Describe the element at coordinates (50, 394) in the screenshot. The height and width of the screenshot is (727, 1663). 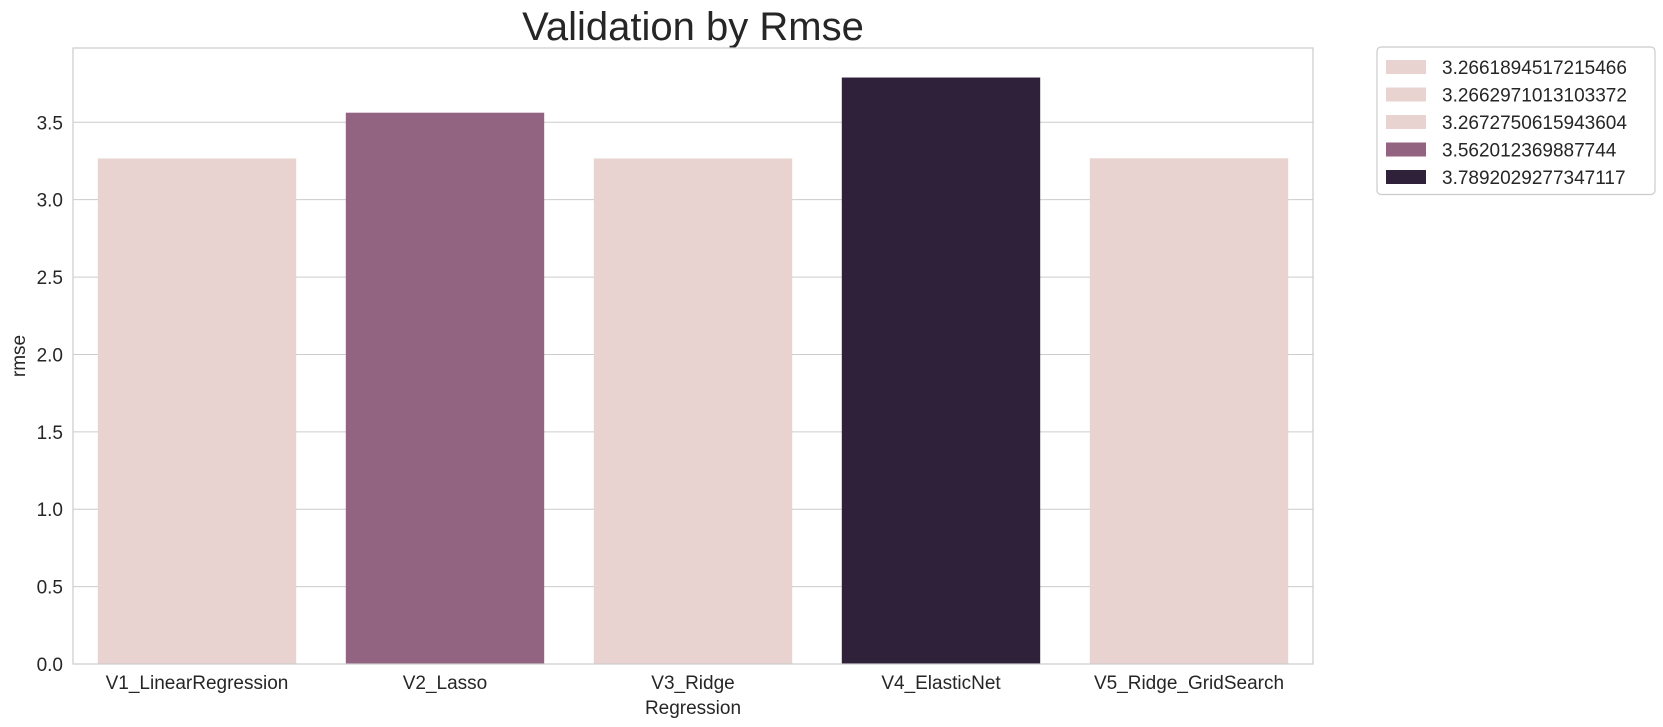
I see `y-tick-labels: 0.0 0.5 1.0 1.5 2.0 2.5 3.0 3.5` at that location.